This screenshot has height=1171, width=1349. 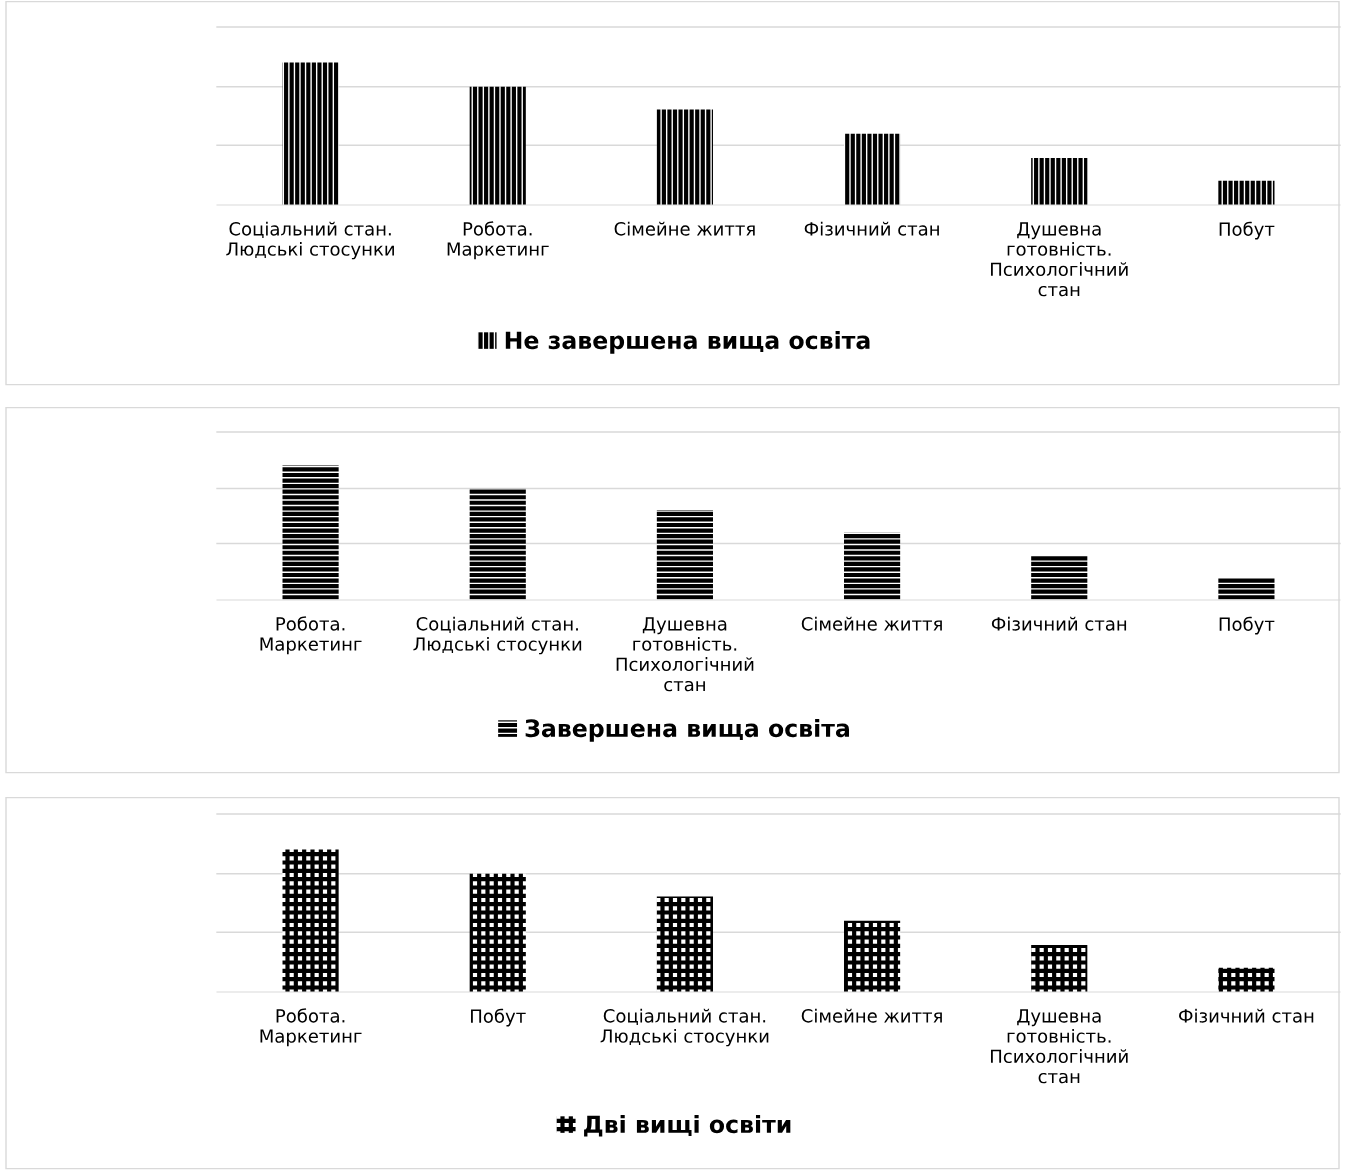 What do you see at coordinates (687, 730) in the screenshot?
I see `legend-label: Завершена вища освіта` at bounding box center [687, 730].